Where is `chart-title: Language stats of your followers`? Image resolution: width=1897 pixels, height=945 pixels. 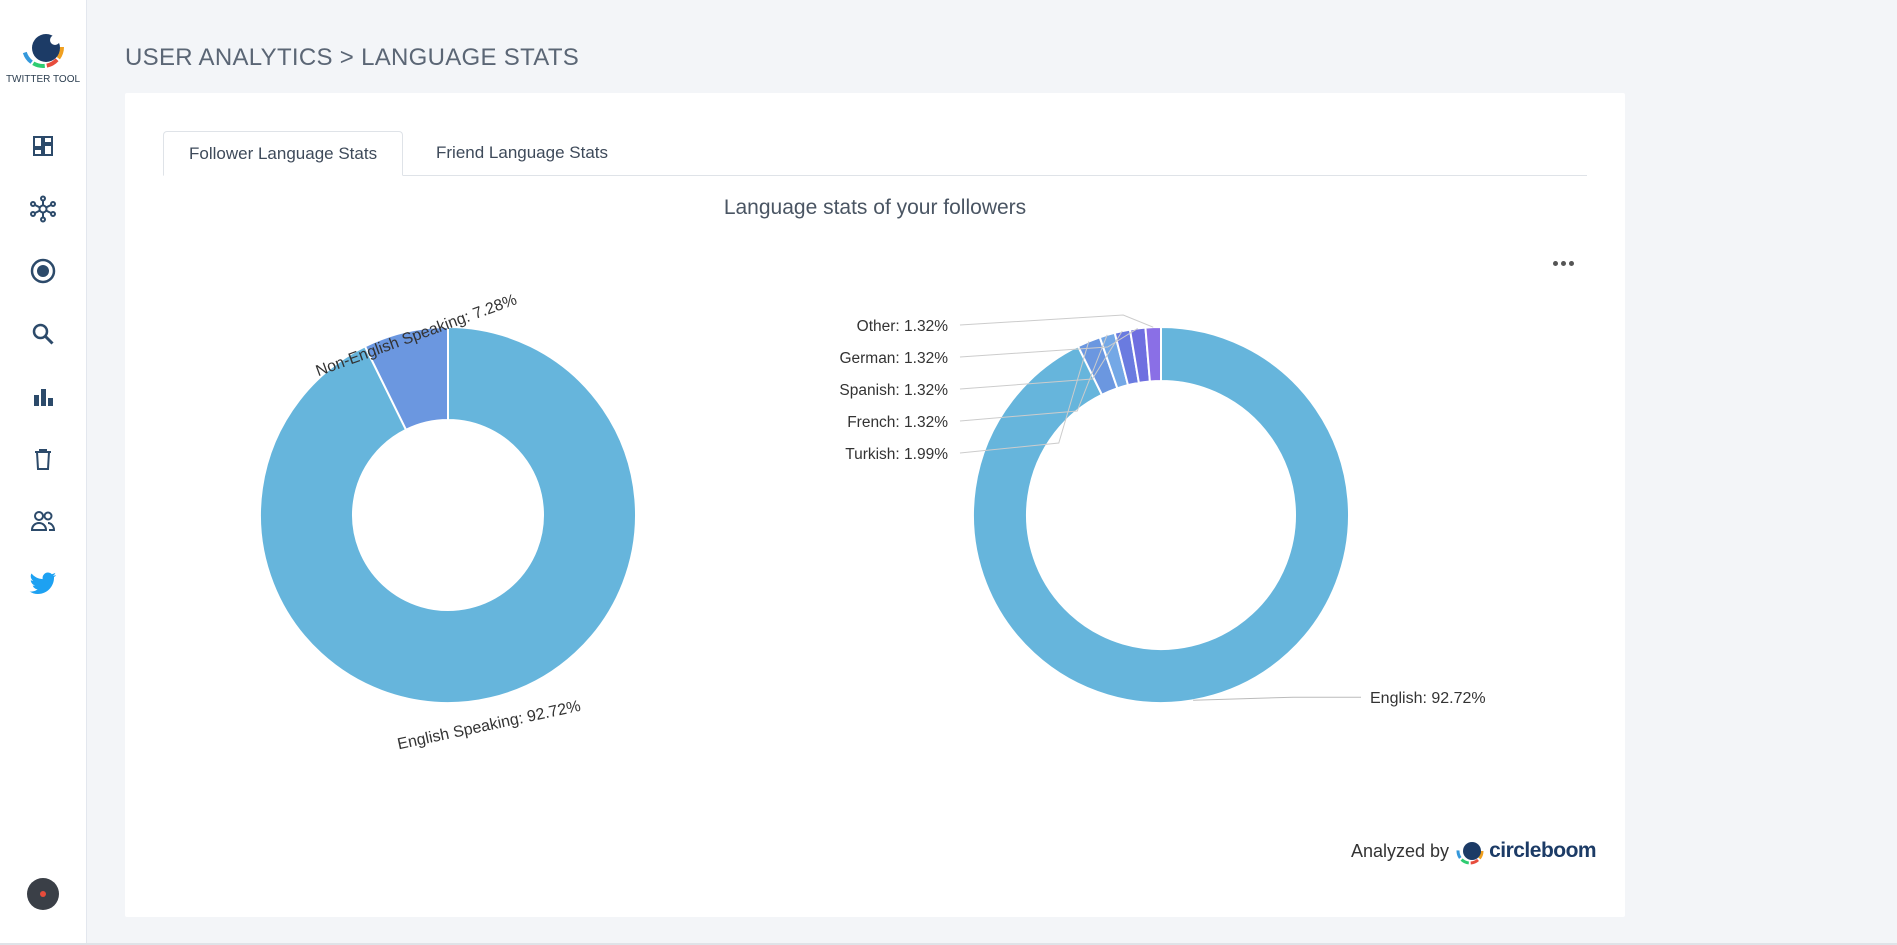 chart-title: Language stats of your followers is located at coordinates (875, 207).